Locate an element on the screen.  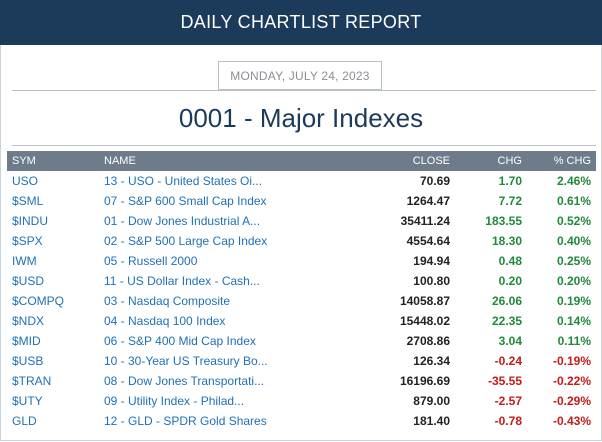
pct-change-value: 2.46% is located at coordinates (573, 181).